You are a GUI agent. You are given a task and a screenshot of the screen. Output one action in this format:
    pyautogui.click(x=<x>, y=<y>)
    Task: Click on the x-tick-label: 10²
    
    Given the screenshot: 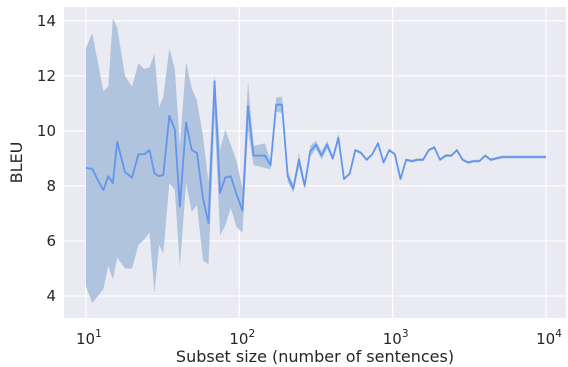 What is the action you would take?
    pyautogui.click(x=242, y=338)
    